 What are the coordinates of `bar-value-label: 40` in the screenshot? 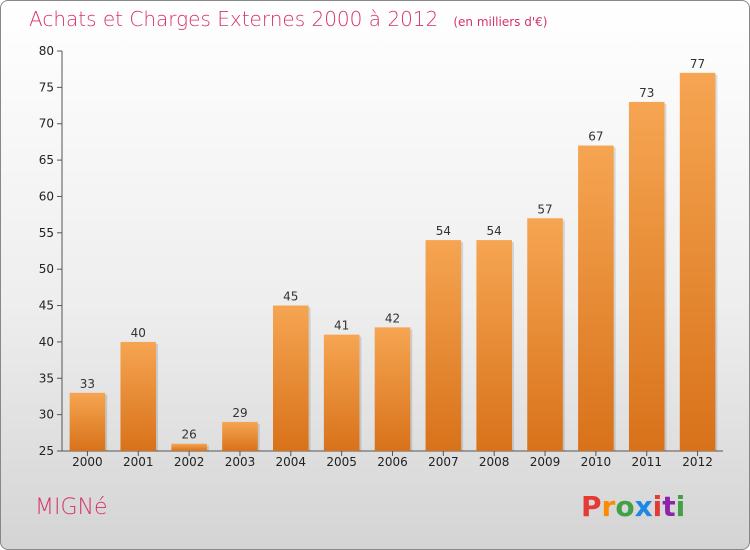 It's located at (138, 333).